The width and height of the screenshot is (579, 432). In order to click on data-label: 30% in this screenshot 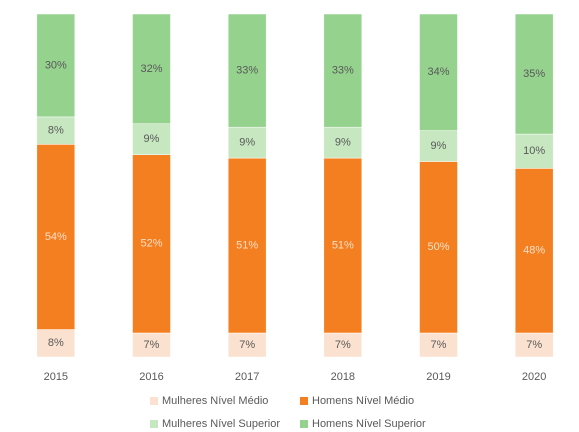, I will do `click(56, 65)`.